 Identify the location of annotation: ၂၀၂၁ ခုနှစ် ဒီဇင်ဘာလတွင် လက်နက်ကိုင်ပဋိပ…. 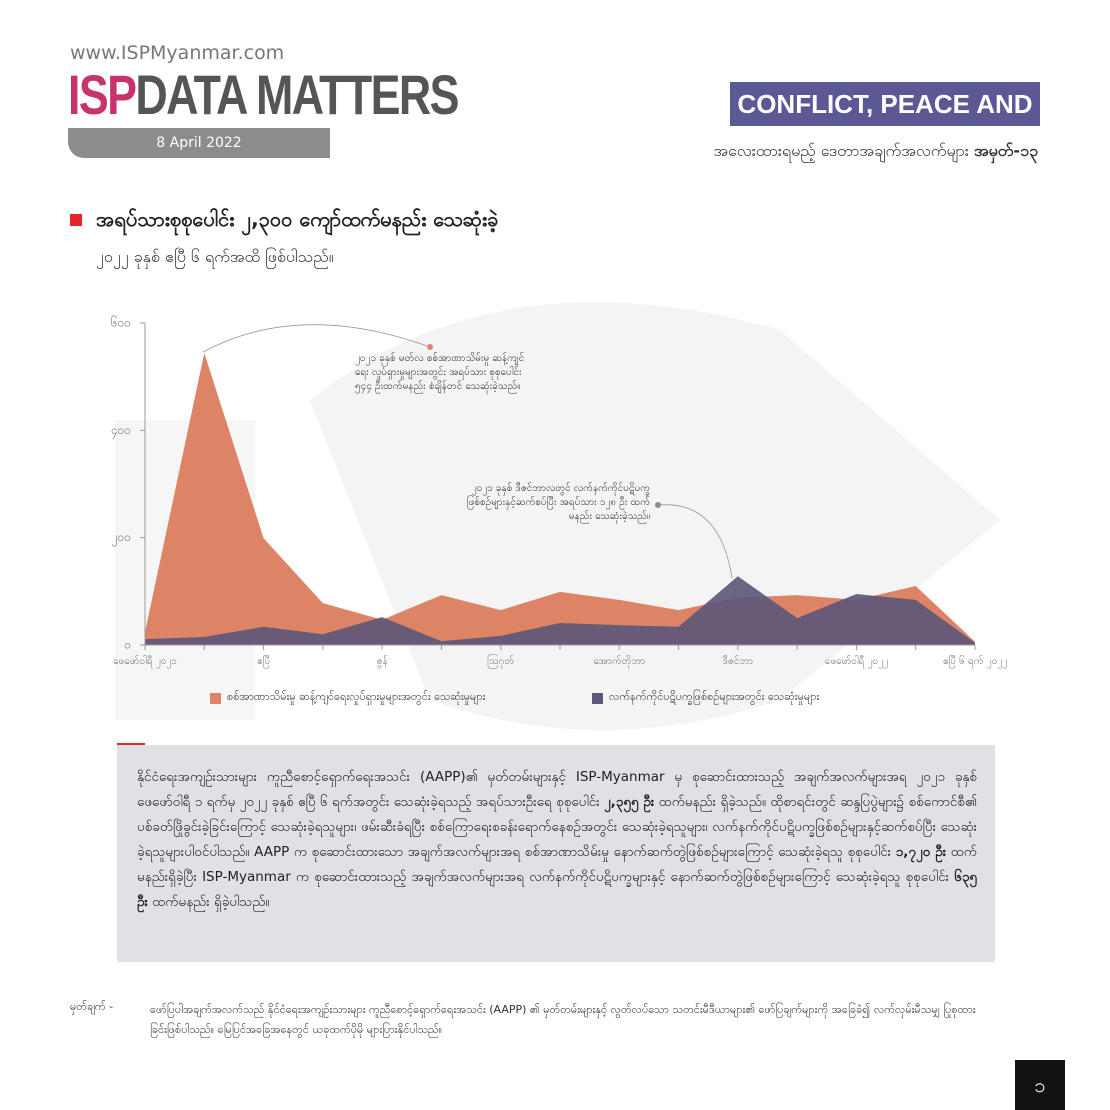
(558, 502).